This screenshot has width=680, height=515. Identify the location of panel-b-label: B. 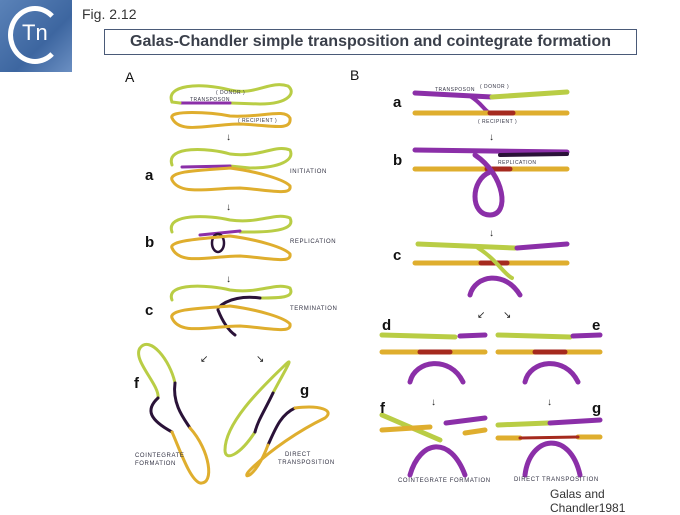
(354, 75).